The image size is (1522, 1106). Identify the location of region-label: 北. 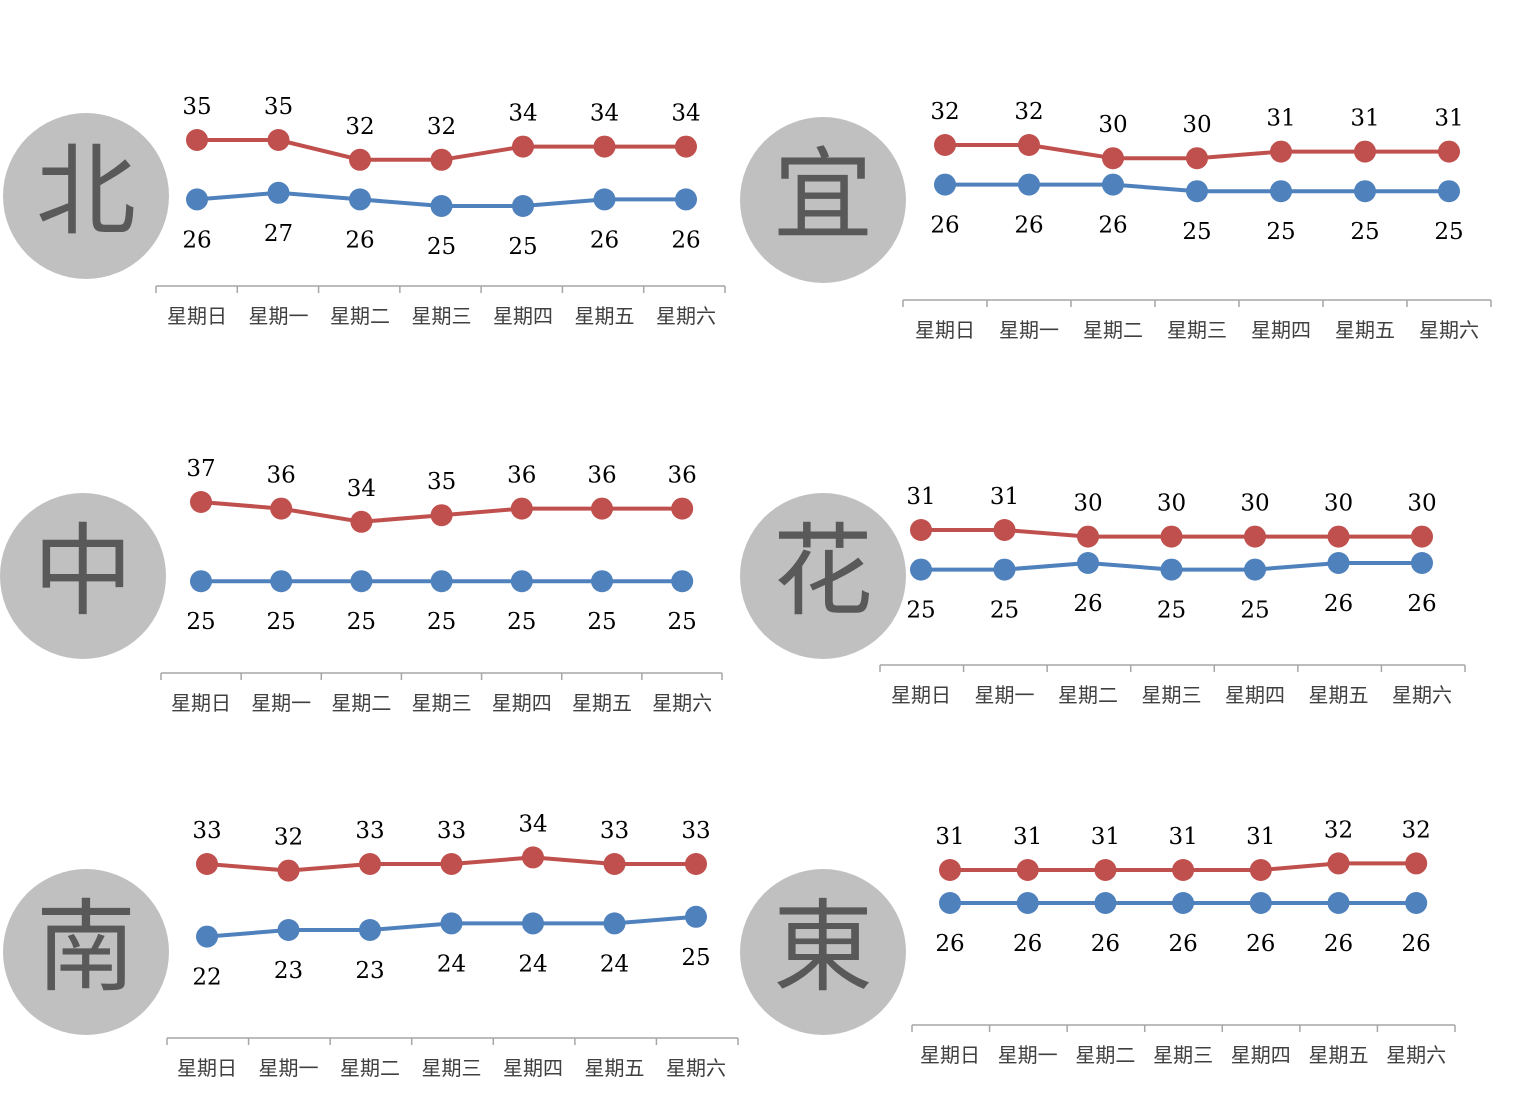
(86, 191).